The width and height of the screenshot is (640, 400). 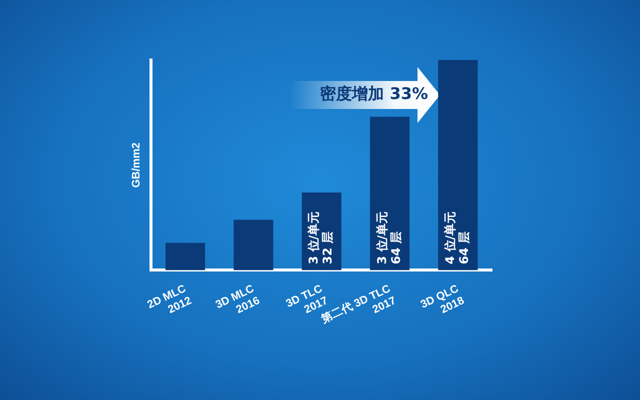 What do you see at coordinates (388, 237) in the screenshot?
I see `annotation: 3 位/单元 64 层` at bounding box center [388, 237].